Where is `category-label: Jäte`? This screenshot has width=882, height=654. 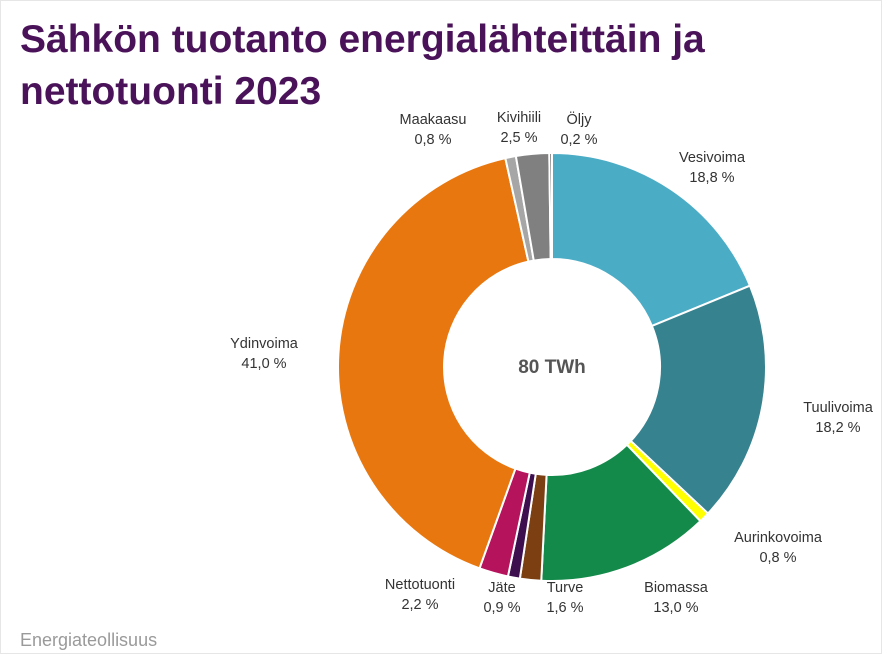 category-label: Jäte is located at coordinates (501, 588).